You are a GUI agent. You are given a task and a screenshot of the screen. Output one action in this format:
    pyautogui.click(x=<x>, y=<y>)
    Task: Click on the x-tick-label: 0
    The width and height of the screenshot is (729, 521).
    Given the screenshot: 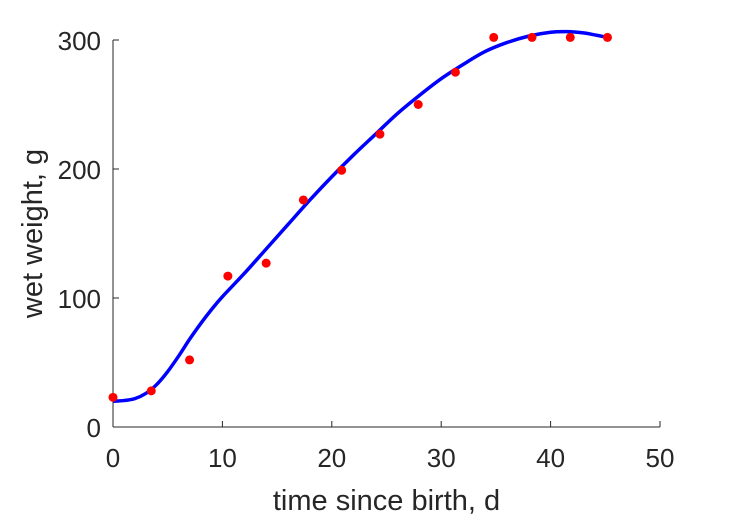 What is the action you would take?
    pyautogui.click(x=113, y=458)
    